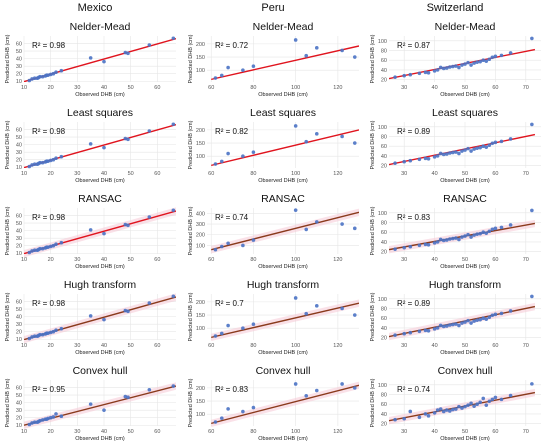  I want to click on x-tick-label: 100, so click(295, 432).